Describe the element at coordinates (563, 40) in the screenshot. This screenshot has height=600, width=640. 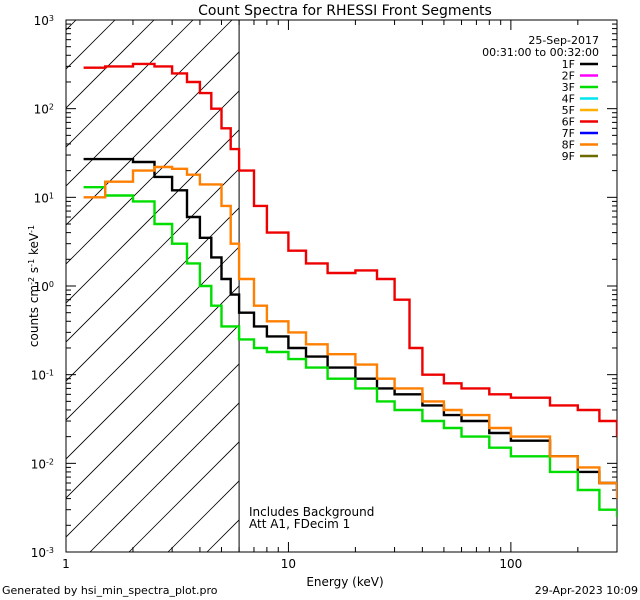
I see `date-label: 25-Sep-2017` at that location.